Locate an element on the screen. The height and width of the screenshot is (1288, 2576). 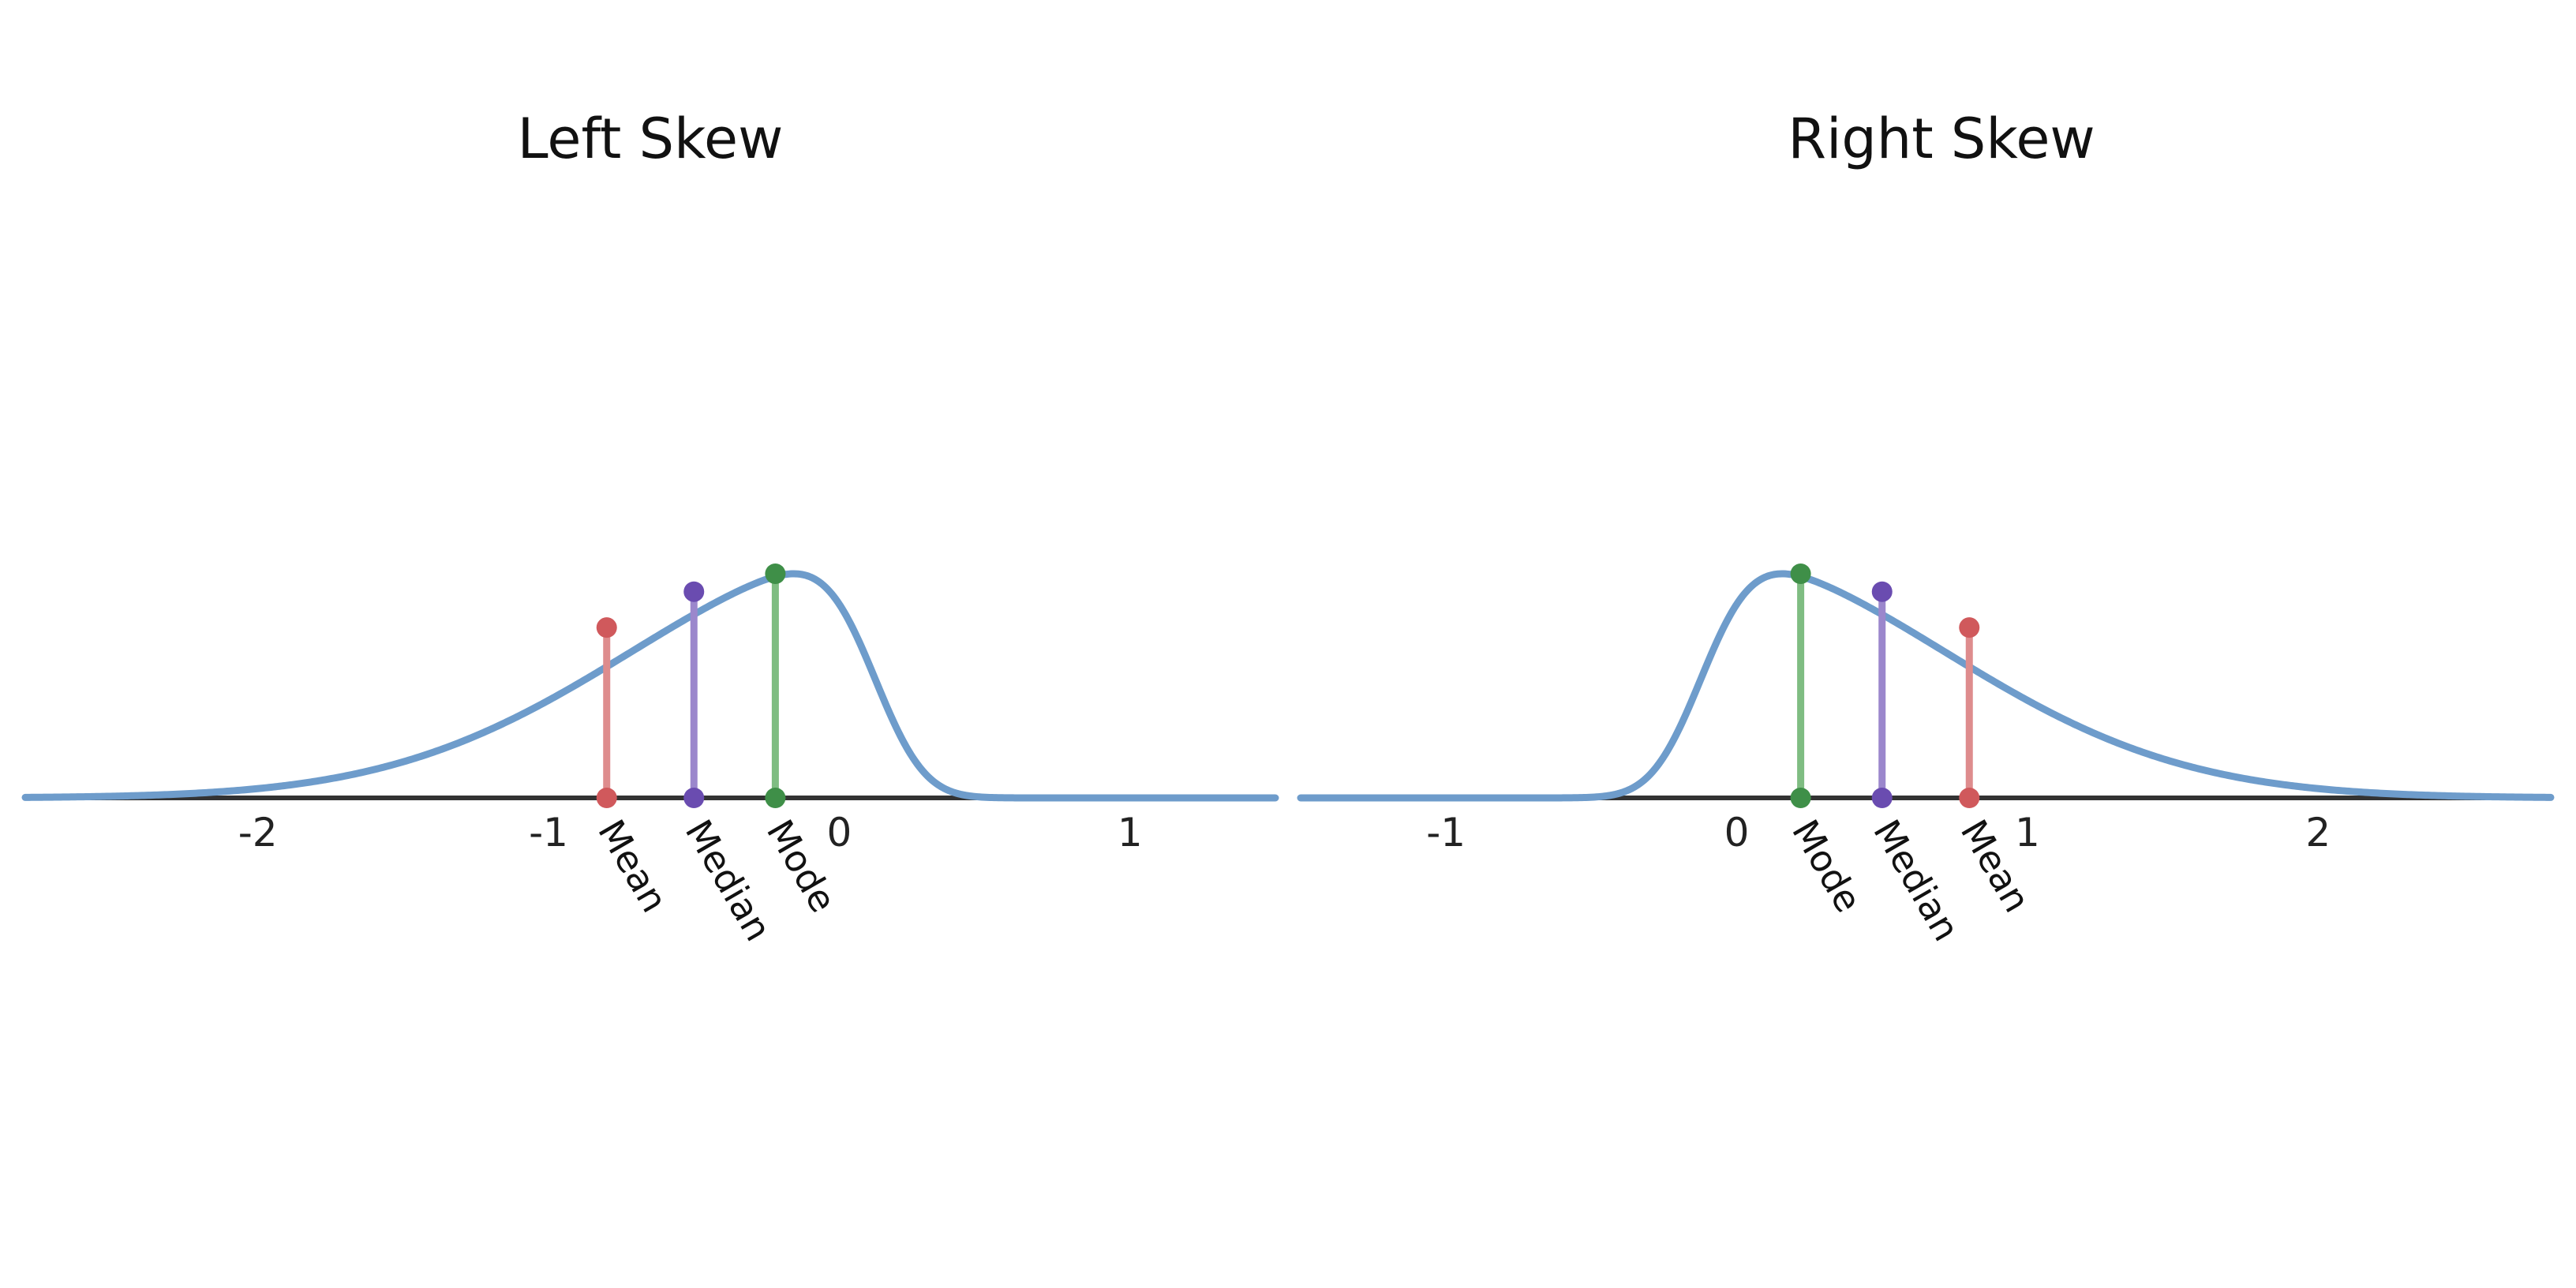
left-skew-mean-base-point is located at coordinates (606, 798).